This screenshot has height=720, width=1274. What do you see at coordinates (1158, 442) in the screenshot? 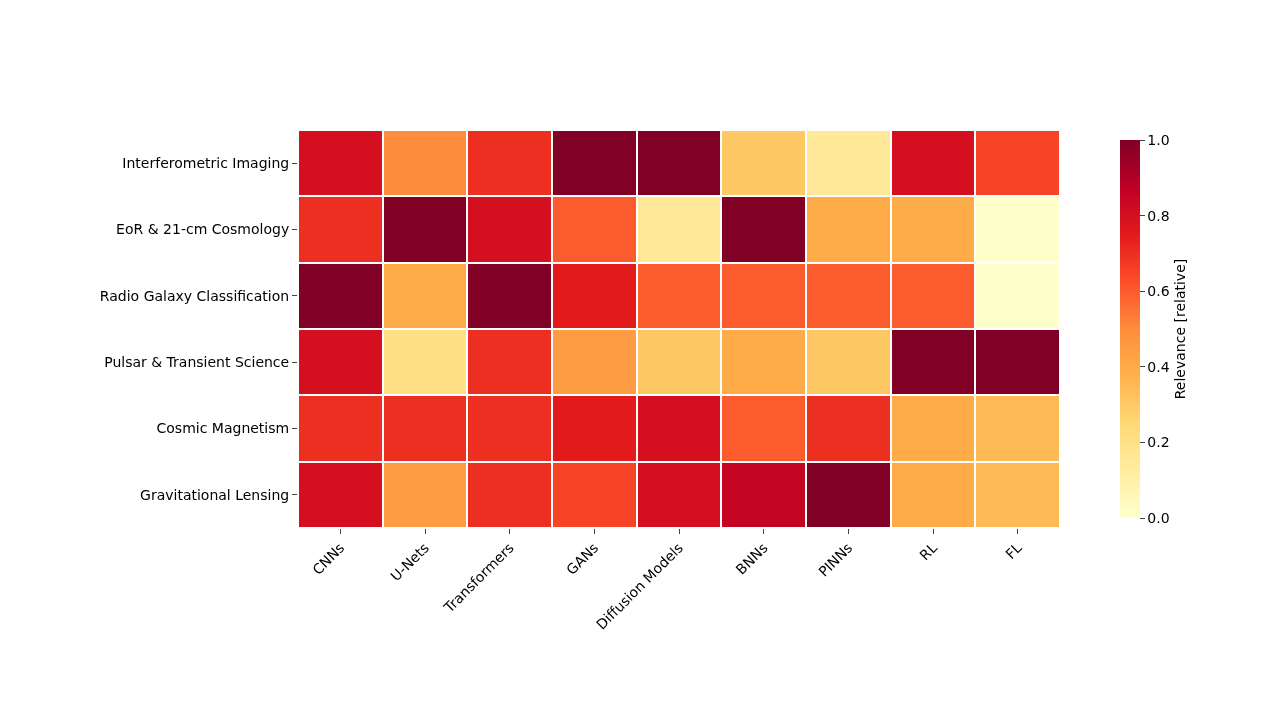
I see `color-bar-label: 0.2` at bounding box center [1158, 442].